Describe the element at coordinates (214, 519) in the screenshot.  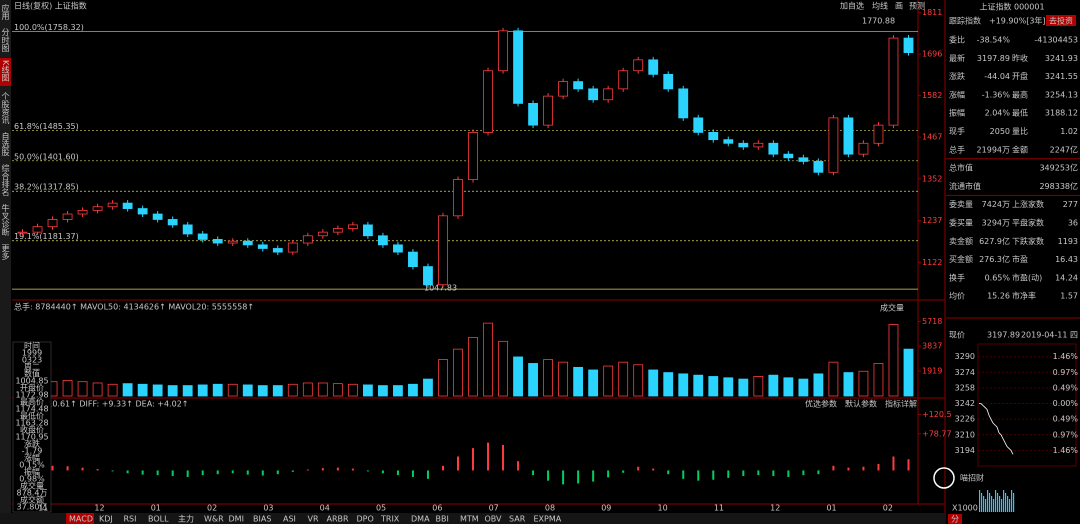
I see `tab: W&R` at that location.